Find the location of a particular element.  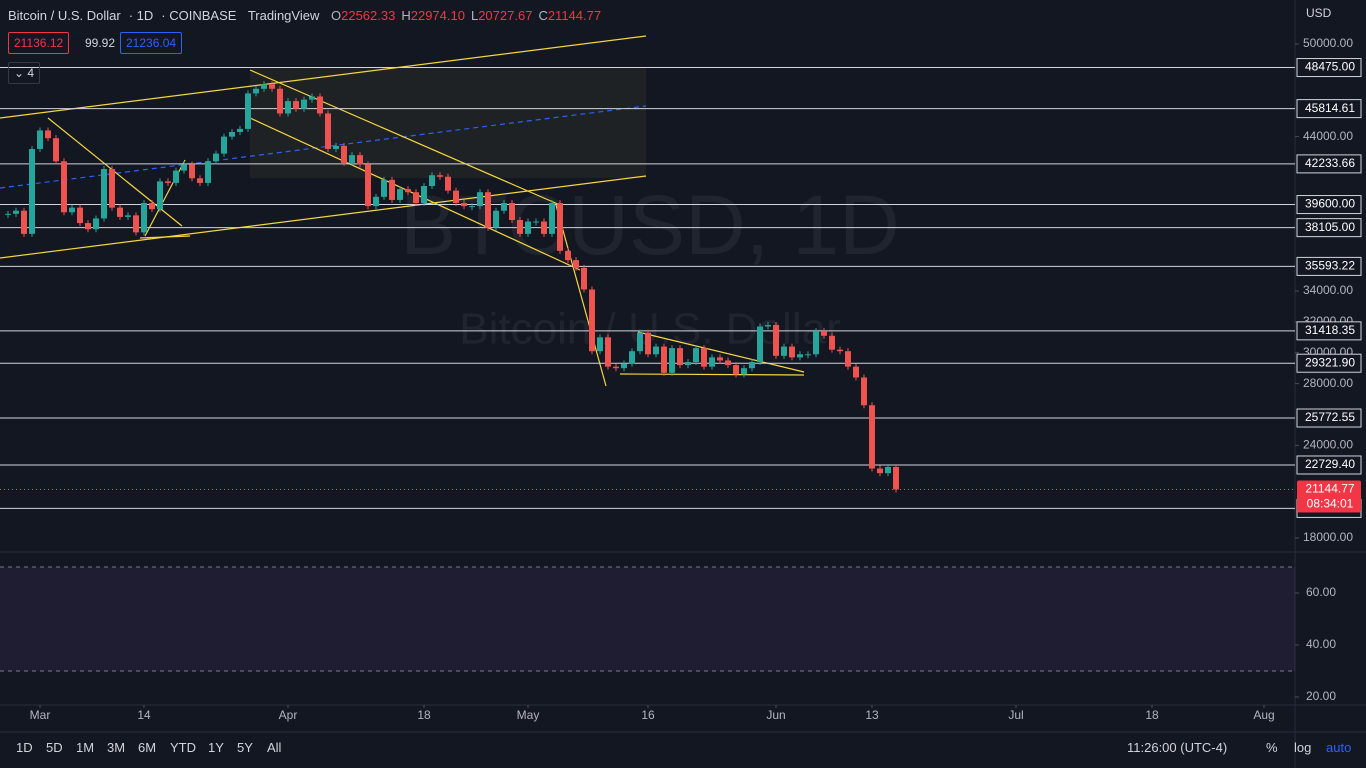

level-label: 39600.00 is located at coordinates (1330, 204).